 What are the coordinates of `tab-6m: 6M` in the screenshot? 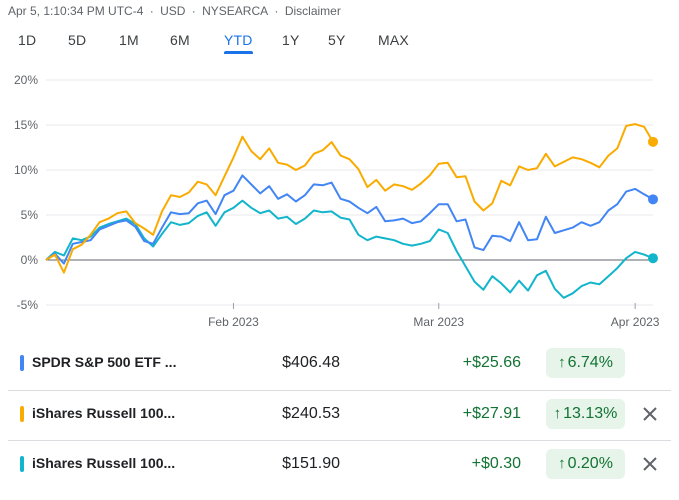 It's located at (180, 40).